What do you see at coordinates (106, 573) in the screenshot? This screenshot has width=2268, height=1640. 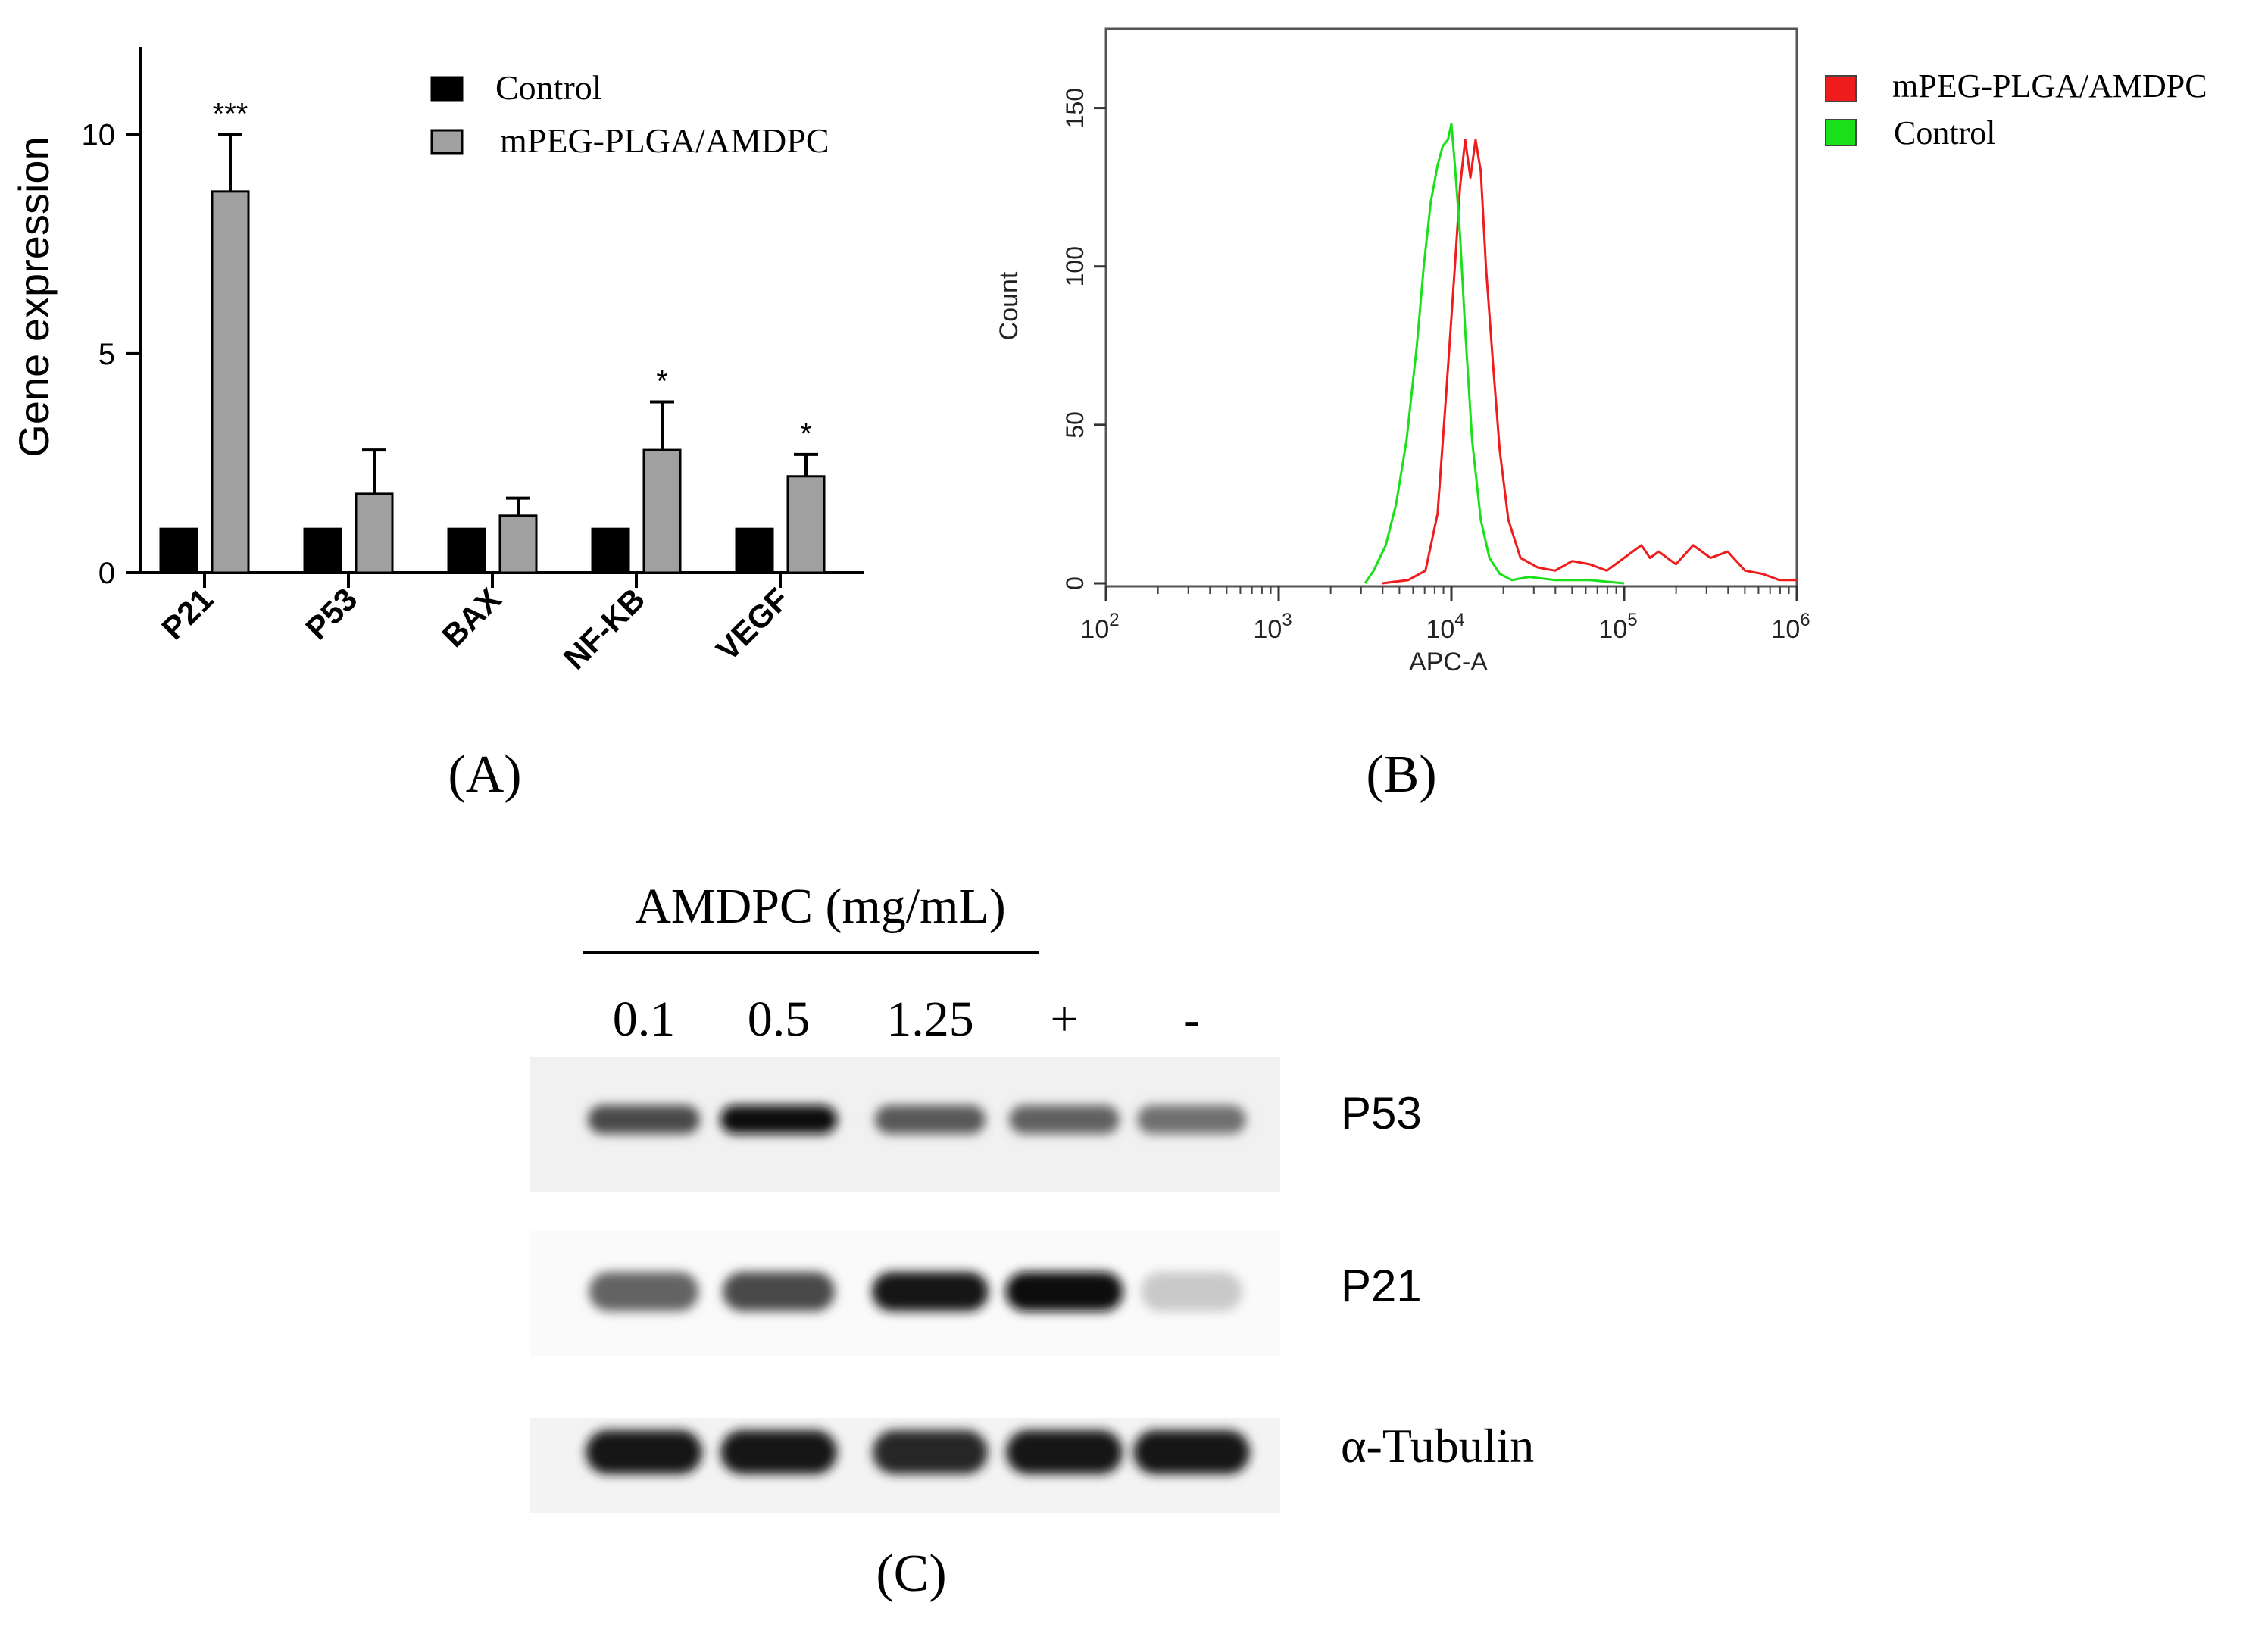 I see `a-y-tick-label: 0` at bounding box center [106, 573].